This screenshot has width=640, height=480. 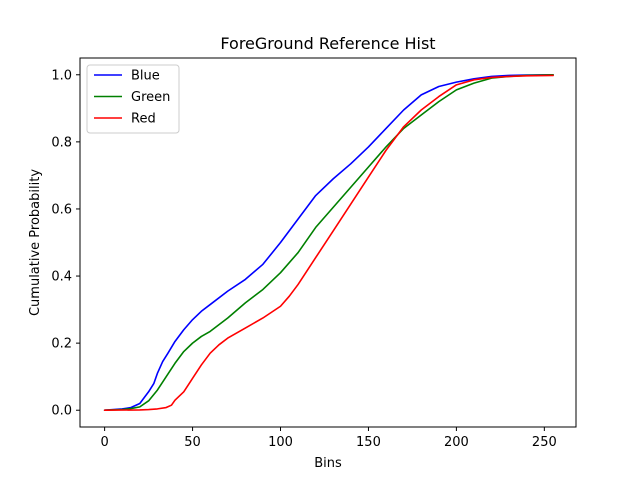 I want to click on legend-label-blue: Blue, so click(x=145, y=76).